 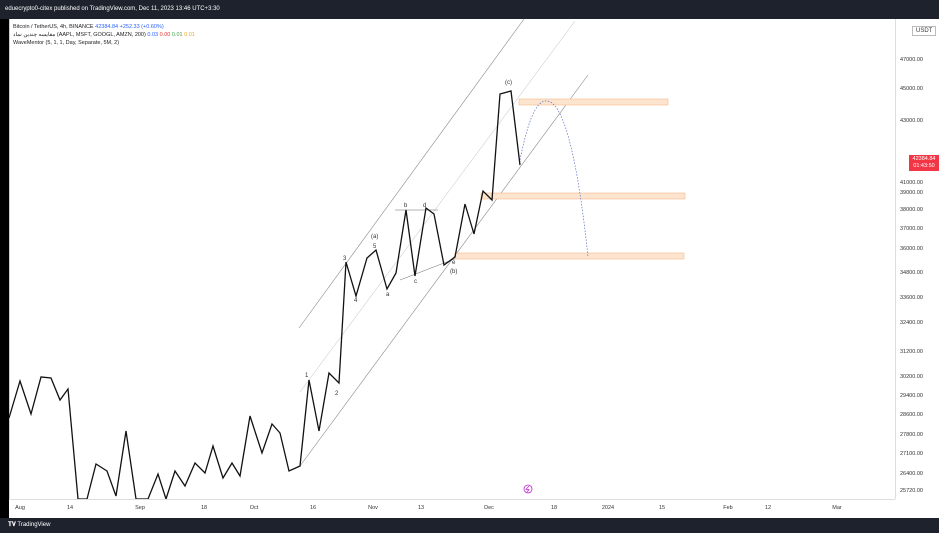 What do you see at coordinates (153, 35) in the screenshot?
I see `indicator-compare-value-1: 0.03` at bounding box center [153, 35].